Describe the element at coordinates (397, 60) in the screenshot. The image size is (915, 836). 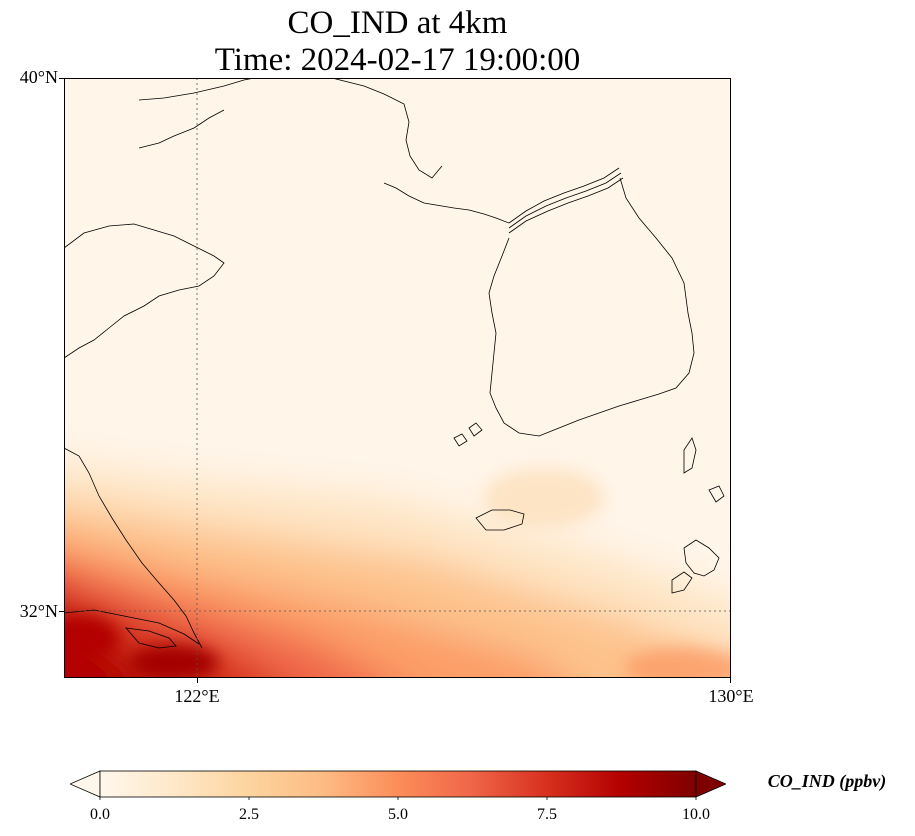
I see `map-subtitle-time: Time: 2024-02-17 19:00:00` at that location.